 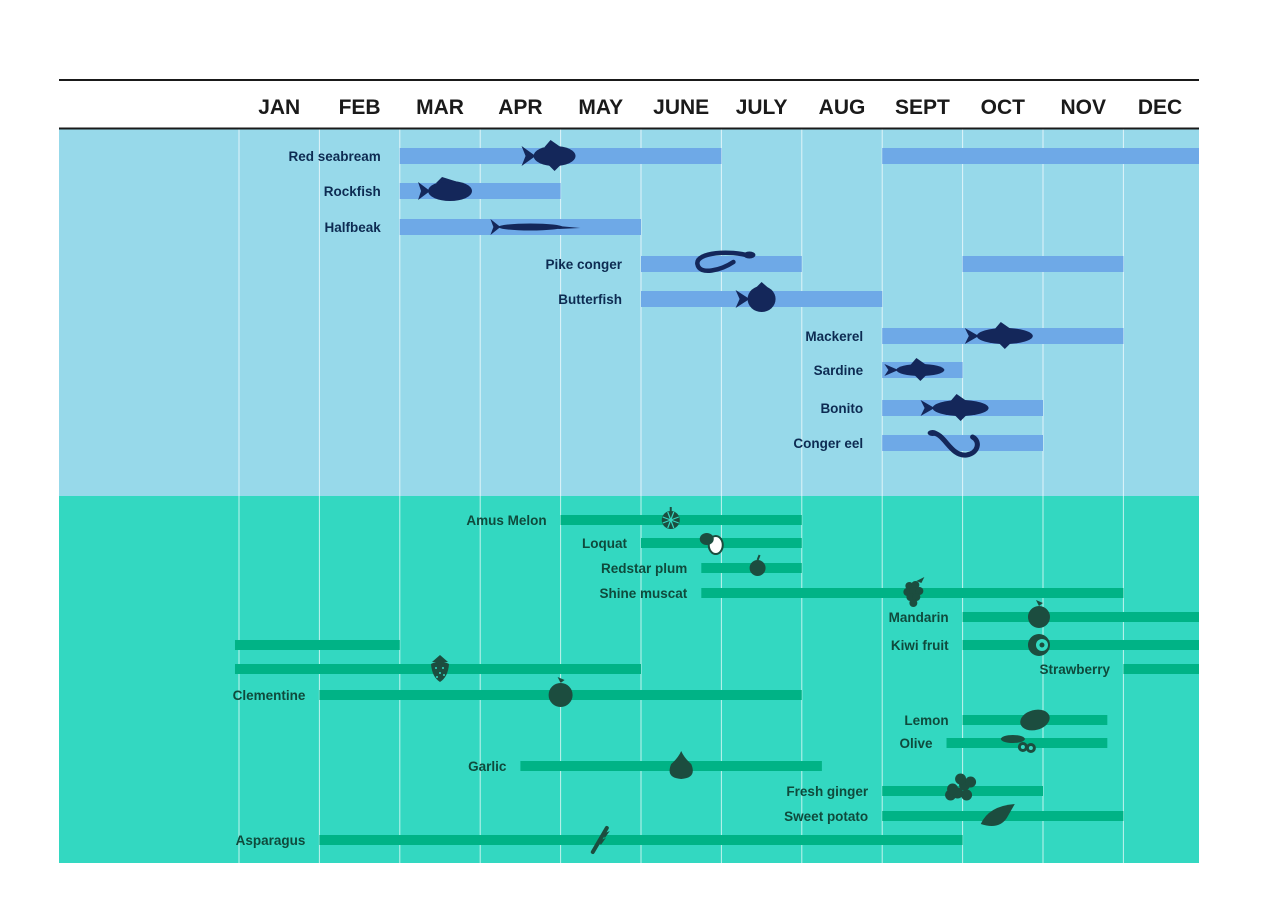 What do you see at coordinates (920, 645) in the screenshot?
I see `produce-label: Kiwi fruit` at bounding box center [920, 645].